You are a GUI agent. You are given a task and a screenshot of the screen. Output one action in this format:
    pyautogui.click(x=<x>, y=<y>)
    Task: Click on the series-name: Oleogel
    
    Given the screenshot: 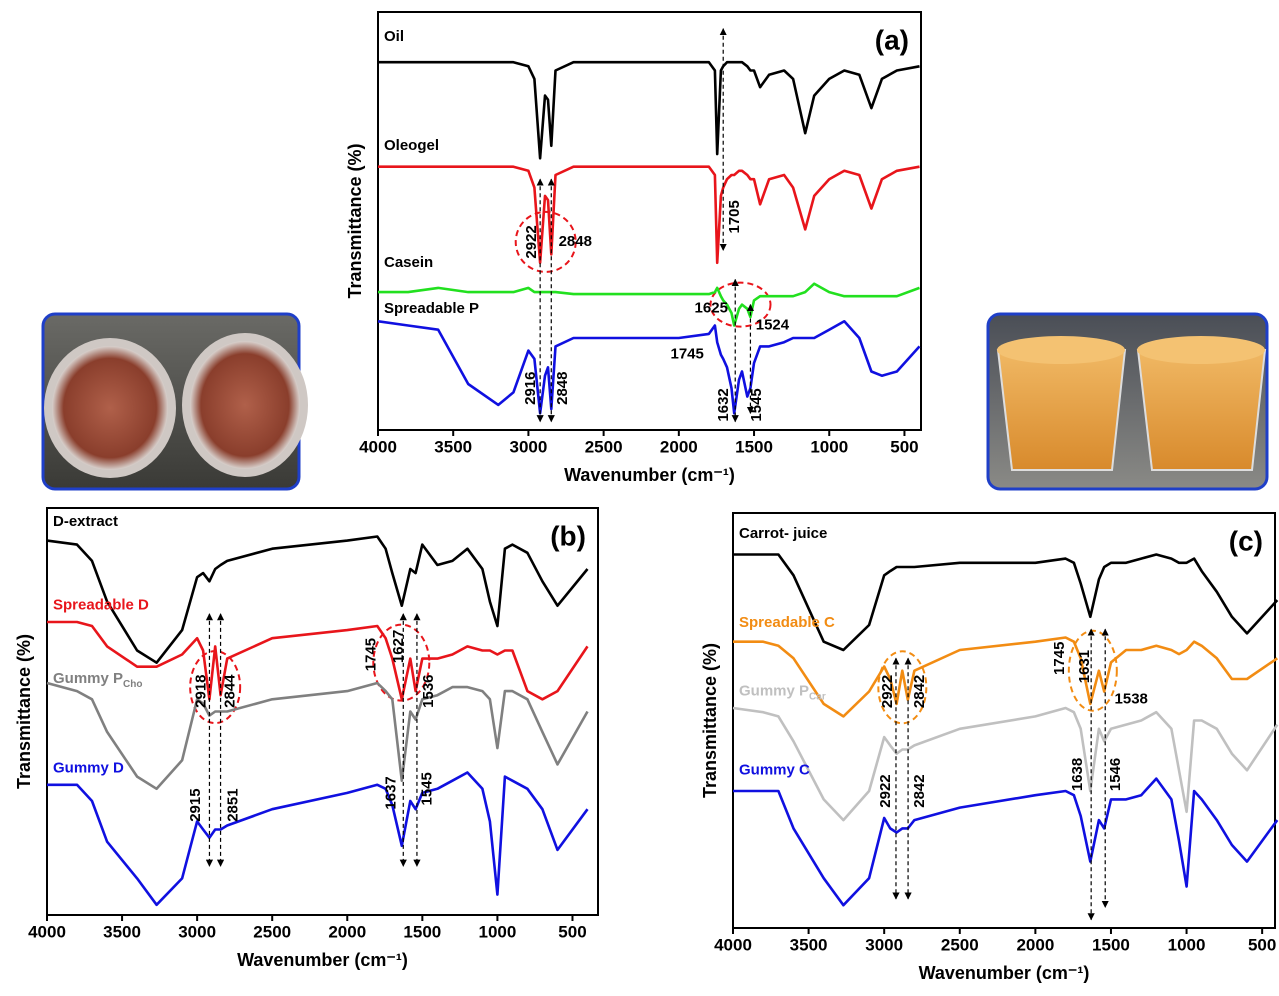 What is the action you would take?
    pyautogui.click(x=411, y=145)
    